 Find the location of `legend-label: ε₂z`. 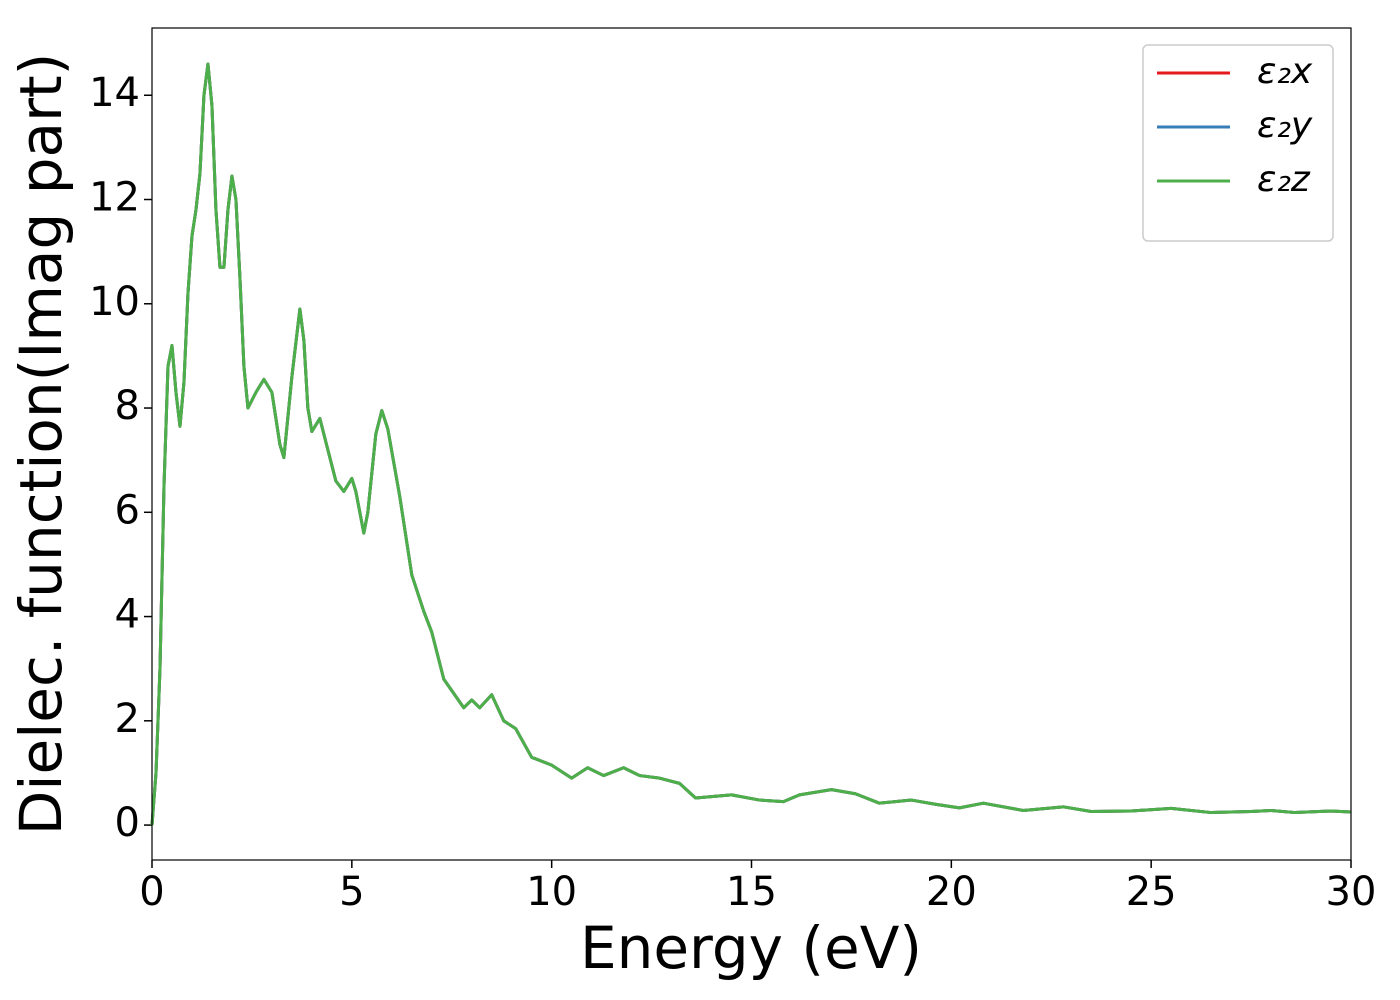

legend-label: ε₂z is located at coordinates (1284, 179).